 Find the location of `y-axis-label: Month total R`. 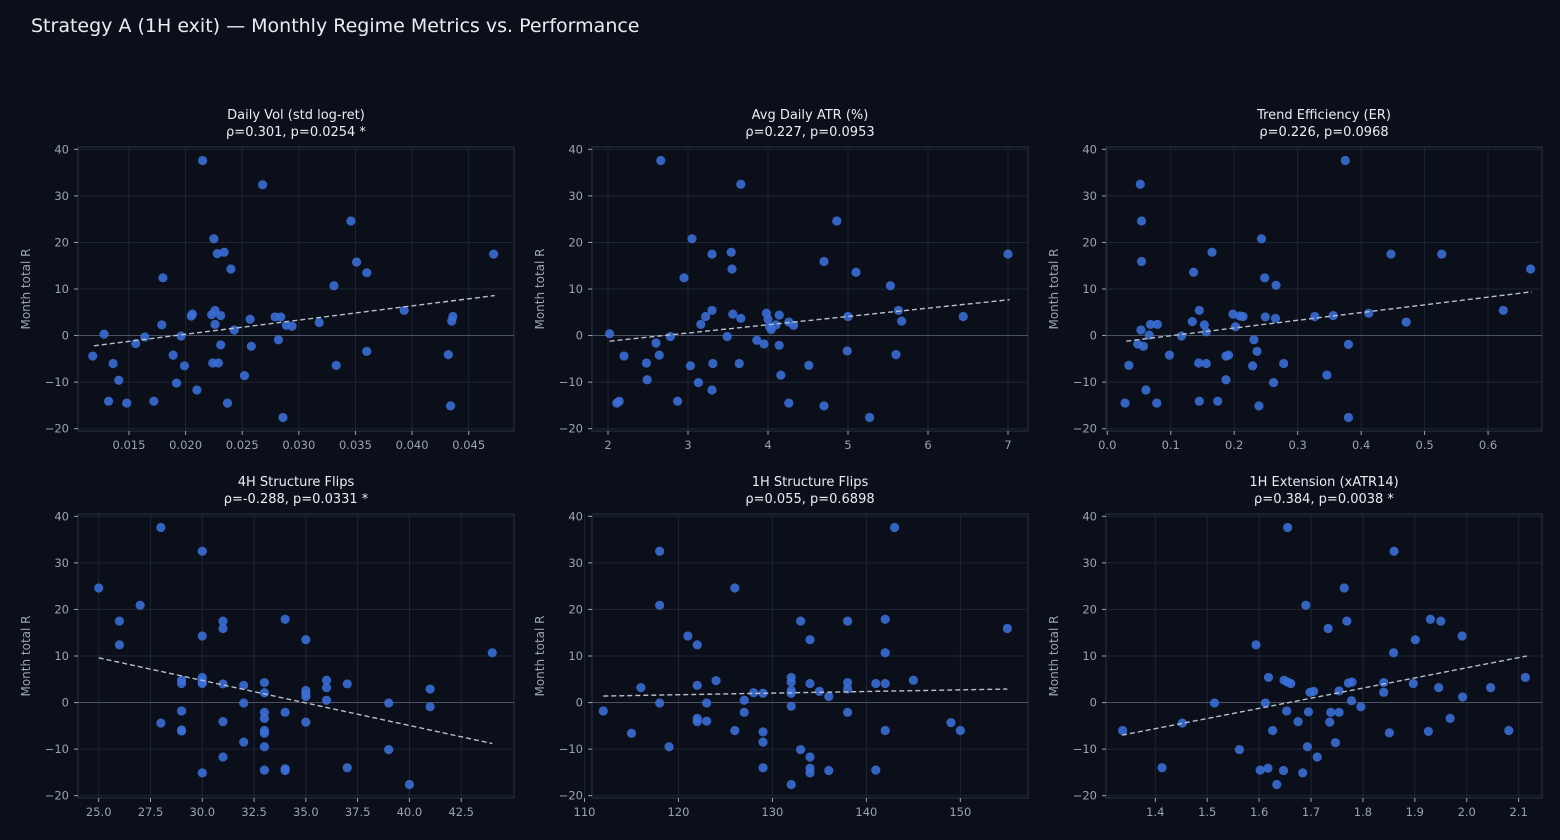

y-axis-label: Month total R is located at coordinates (26, 288).